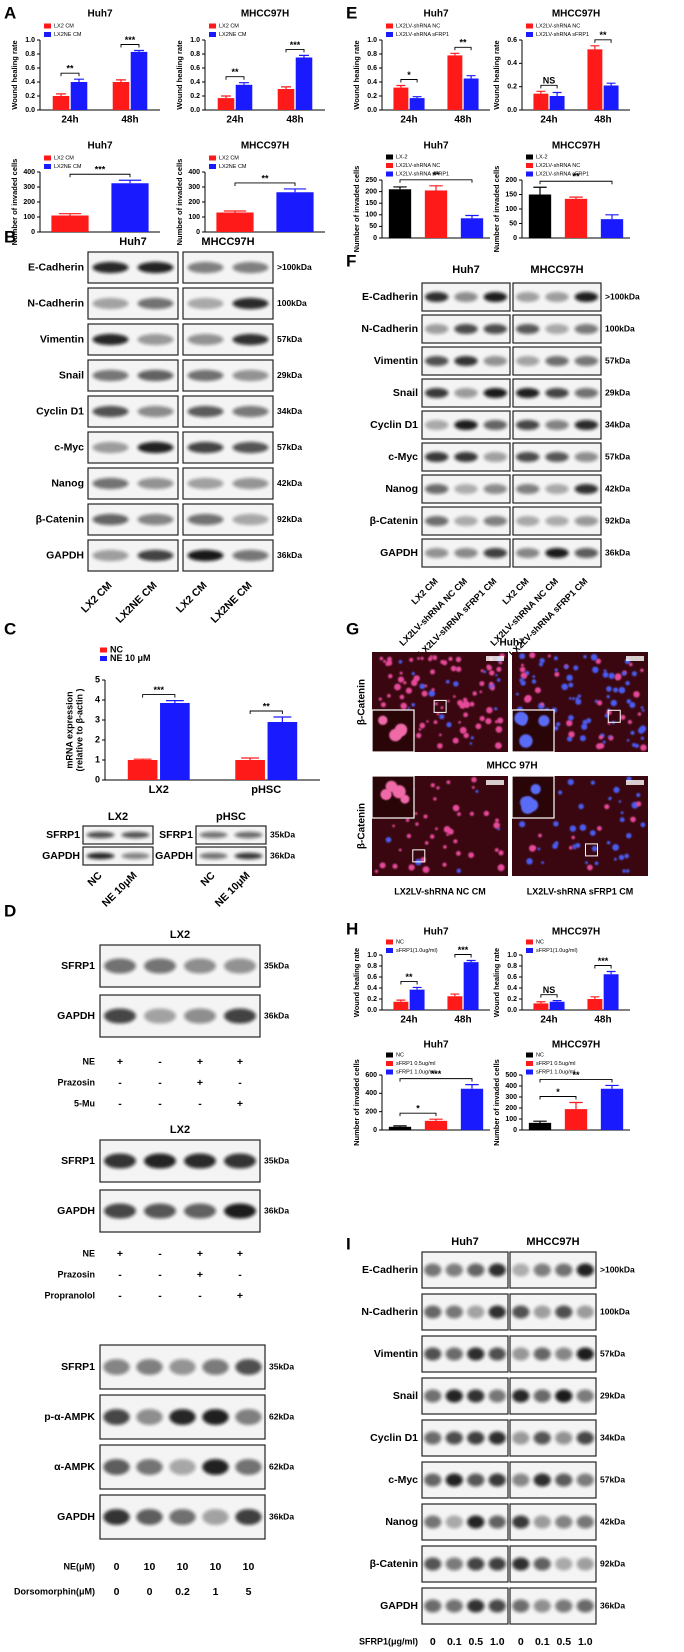  Describe the element at coordinates (603, 961) in the screenshot. I see `significance-label: ***` at that location.